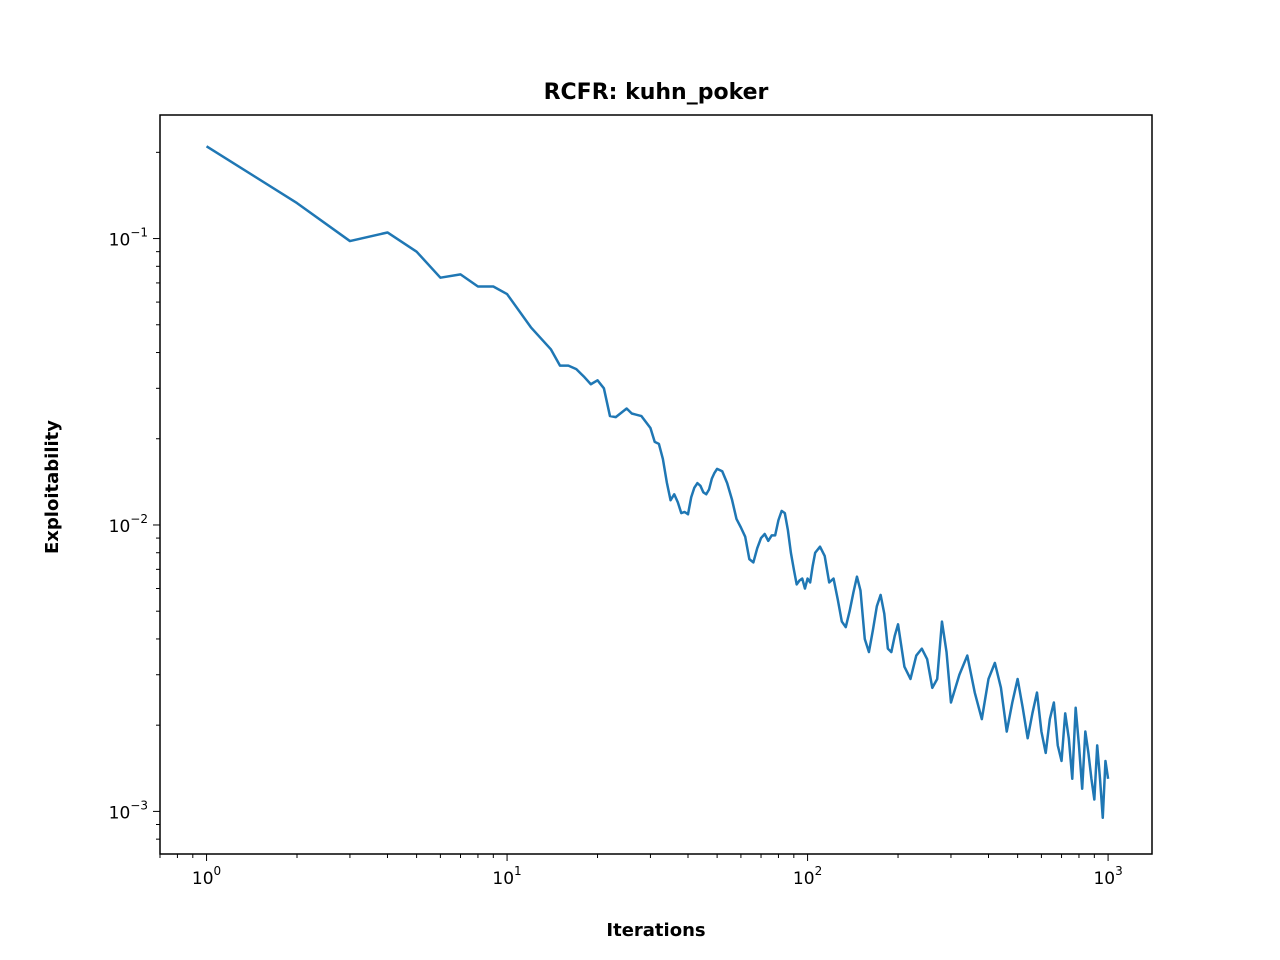  What do you see at coordinates (506, 876) in the screenshot?
I see `x-tick-label: 10¹` at bounding box center [506, 876].